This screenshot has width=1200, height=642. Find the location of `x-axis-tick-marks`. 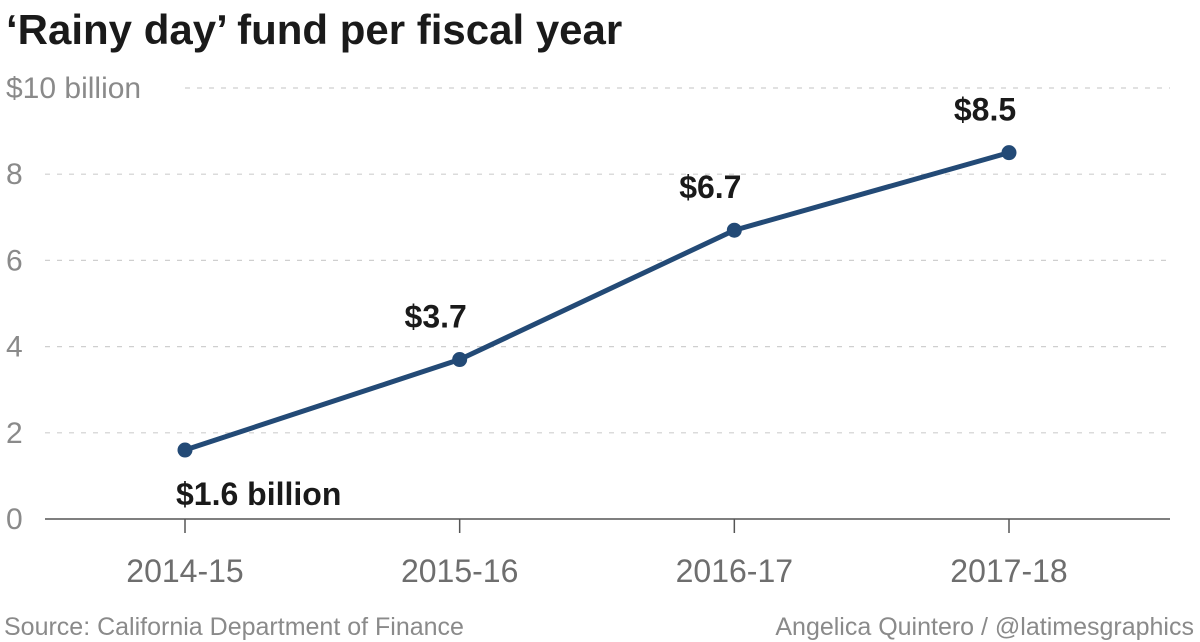

x-axis-tick-marks is located at coordinates (597, 526).